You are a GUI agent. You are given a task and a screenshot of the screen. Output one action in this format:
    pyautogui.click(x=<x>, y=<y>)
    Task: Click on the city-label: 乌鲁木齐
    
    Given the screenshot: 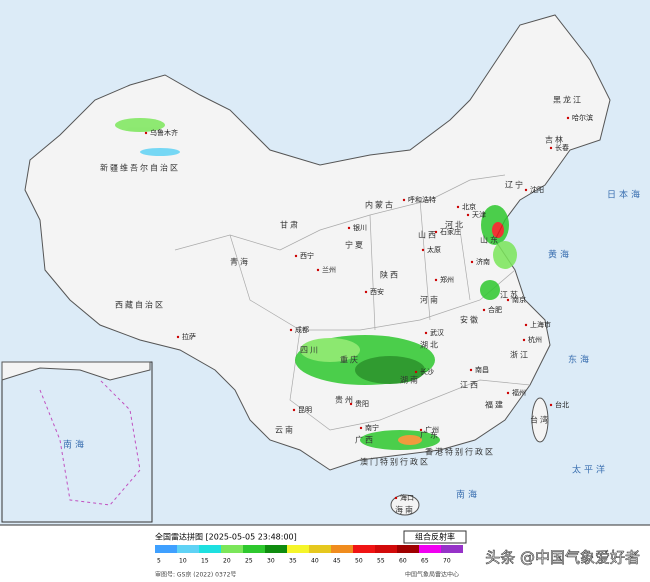 What is the action you would take?
    pyautogui.click(x=164, y=132)
    